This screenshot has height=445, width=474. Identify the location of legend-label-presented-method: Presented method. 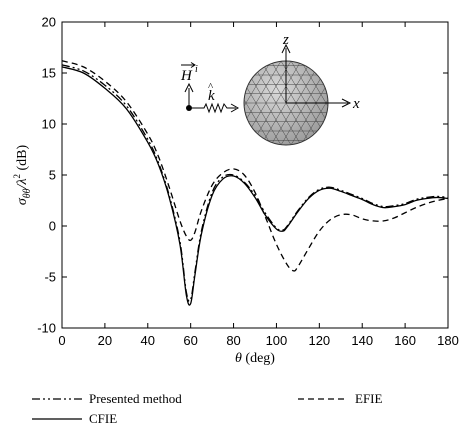
(135, 398).